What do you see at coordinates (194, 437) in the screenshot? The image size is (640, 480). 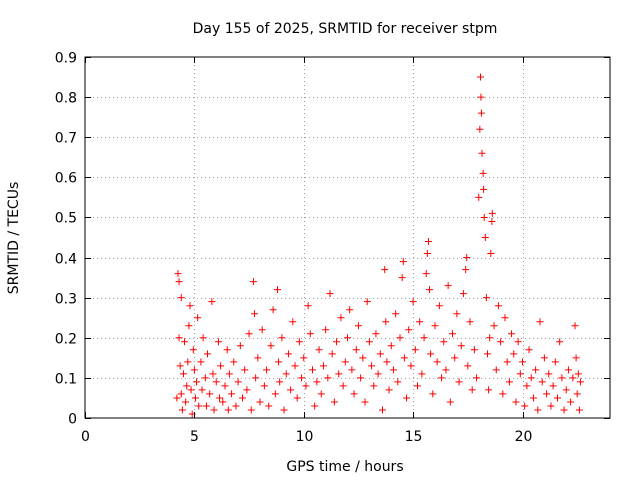 I see `x-tick-label: 5` at bounding box center [194, 437].